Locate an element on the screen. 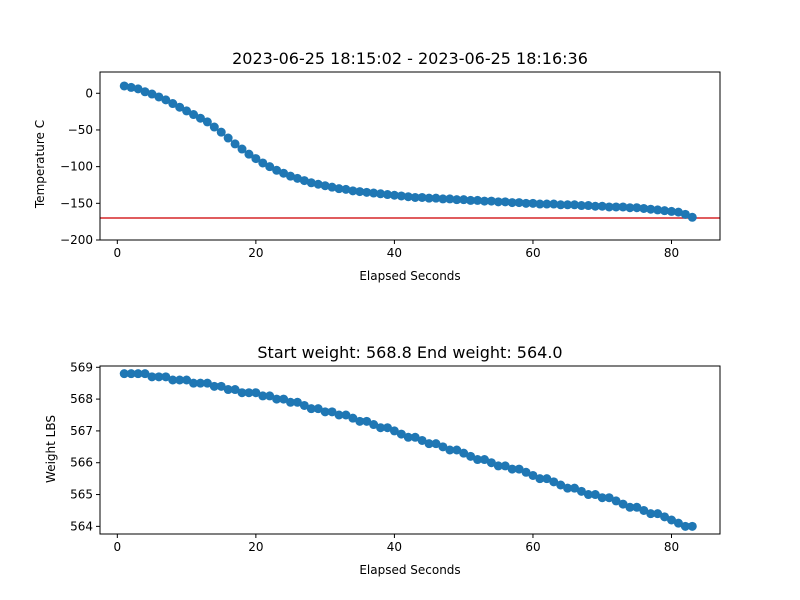 Image resolution: width=800 pixels, height=600 pixels. weight-x-axis-label: Elapsed Seconds is located at coordinates (409, 570).